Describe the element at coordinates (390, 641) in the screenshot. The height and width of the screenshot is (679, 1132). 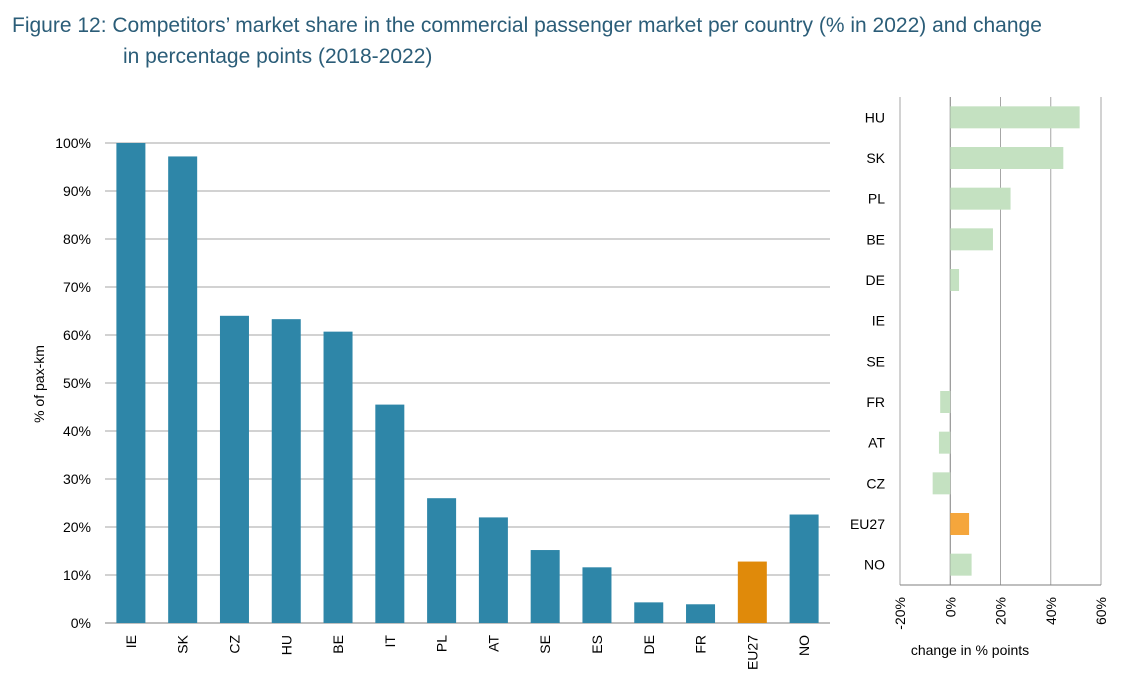
I see `x-tick-label: IT` at that location.